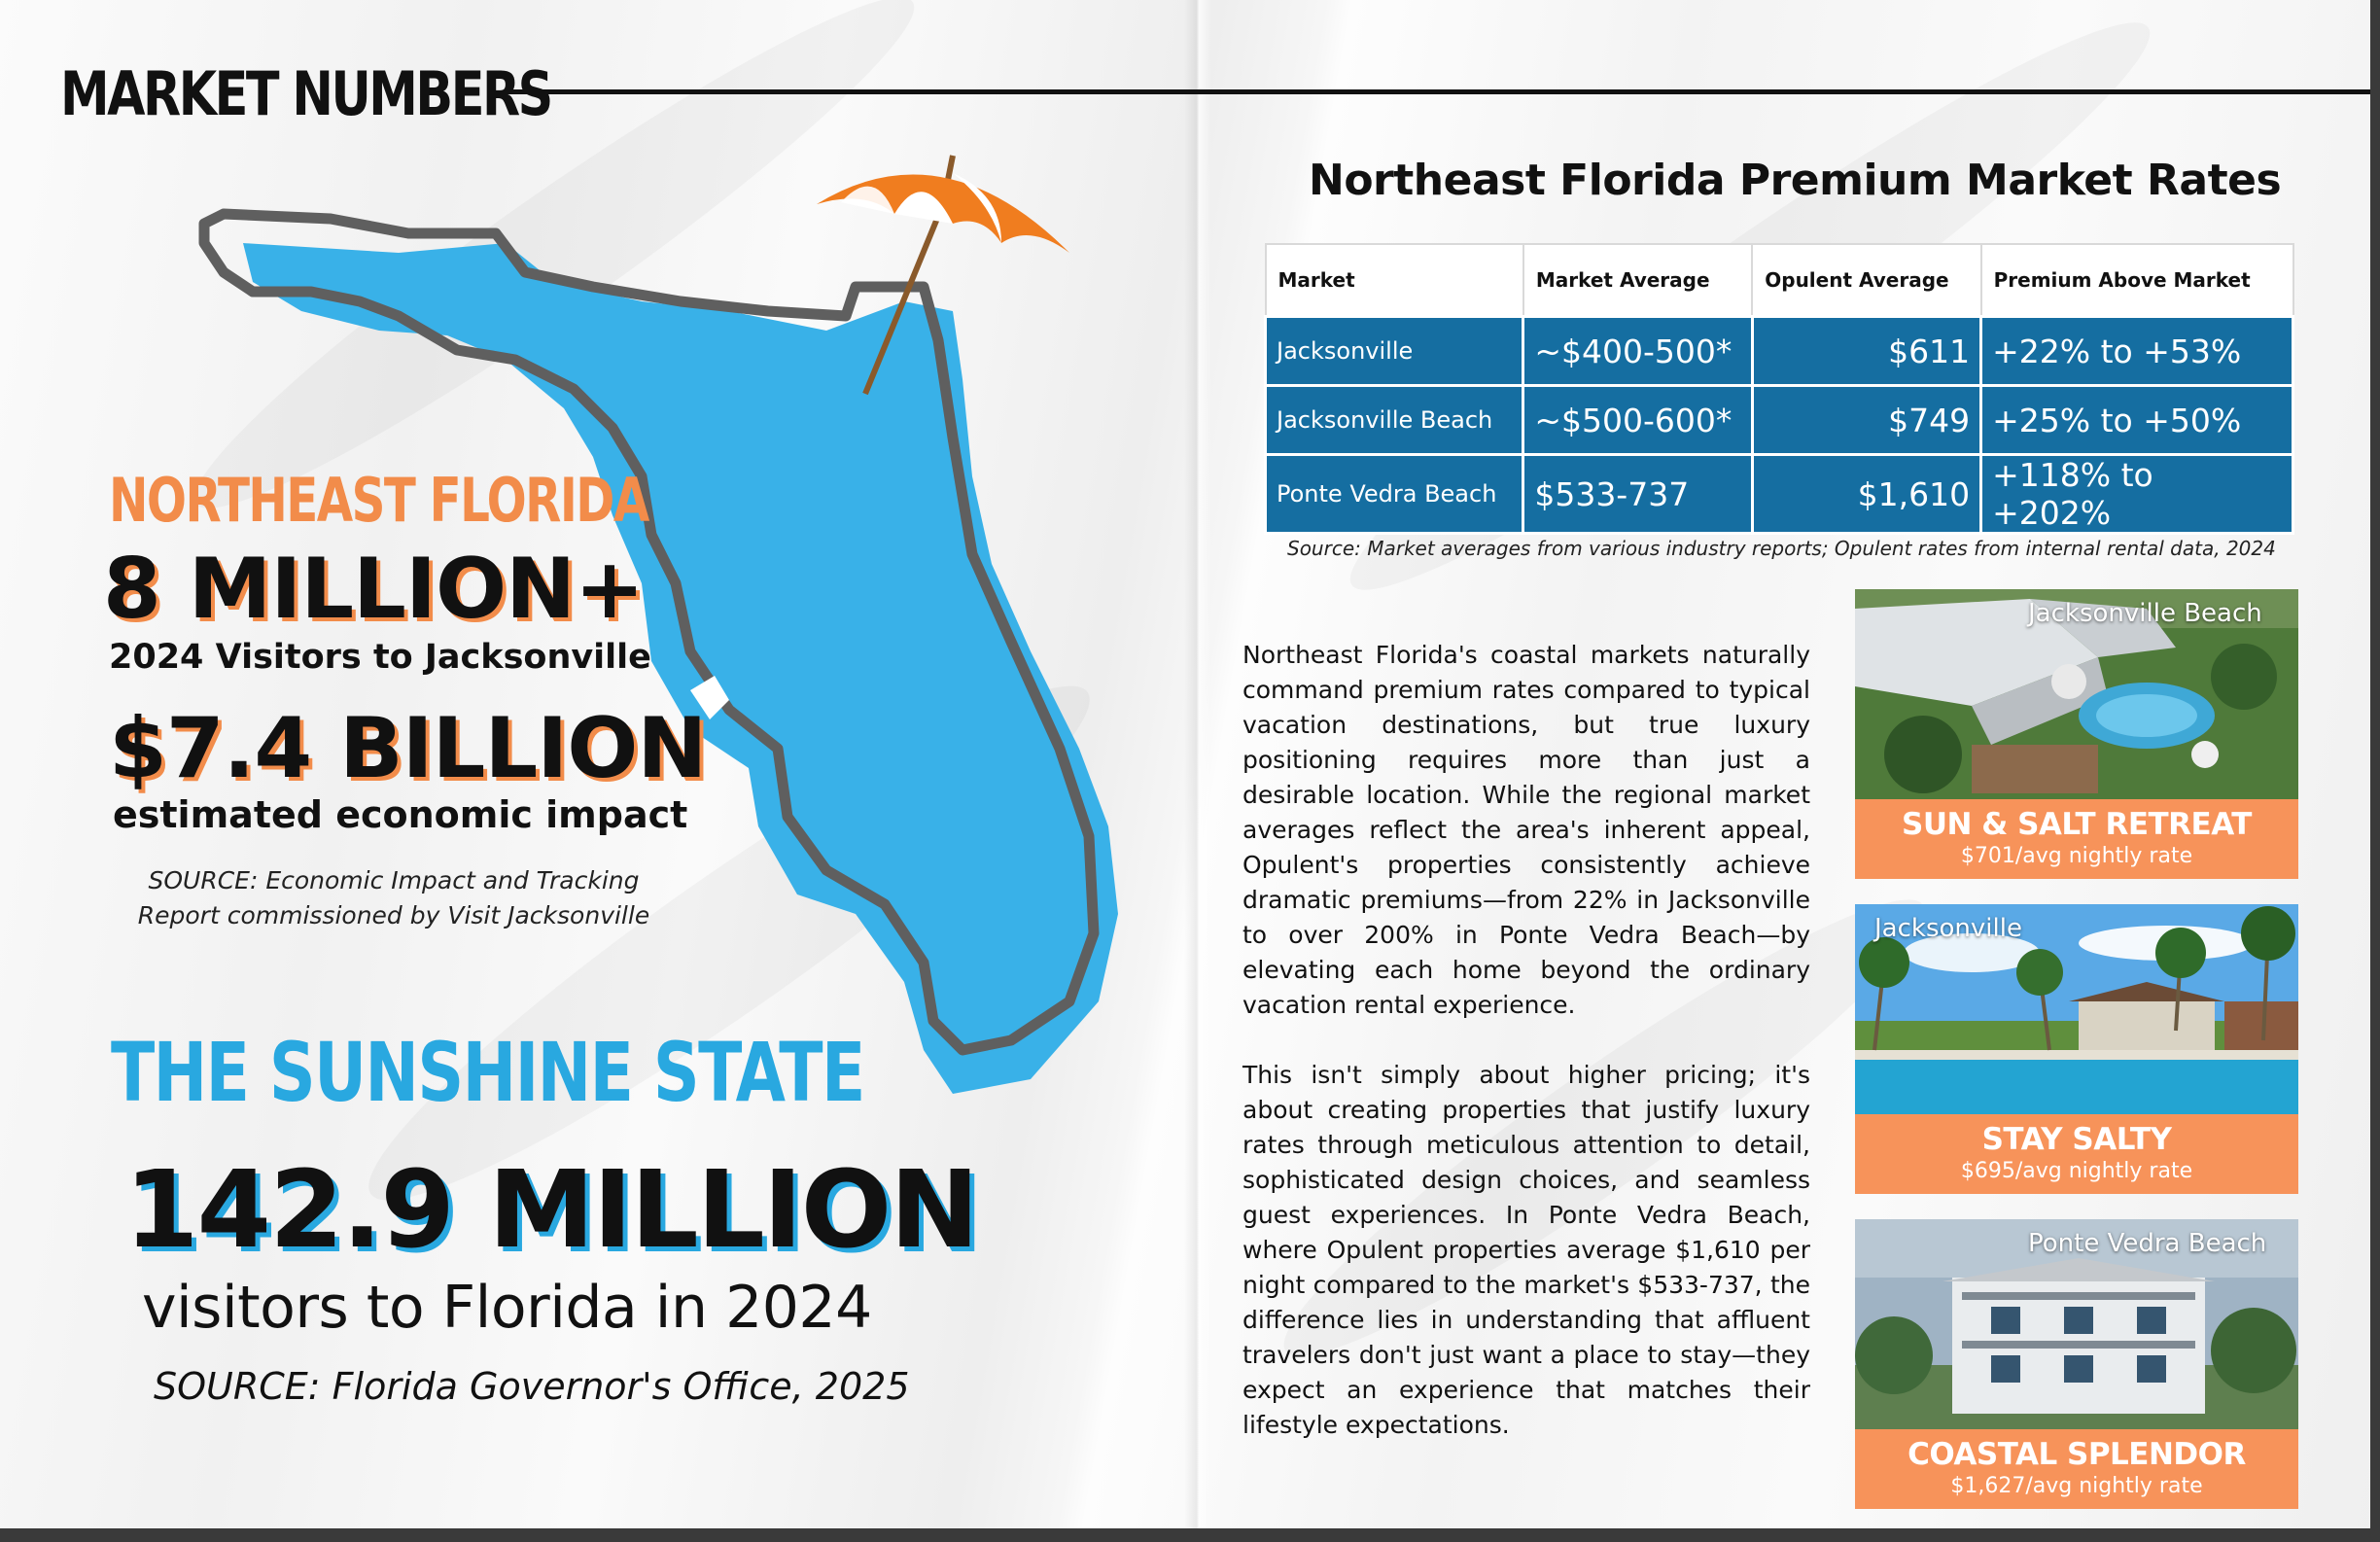 The image size is (2380, 1542). I want to click on opulent-average-cell: $1,610, so click(1866, 494).